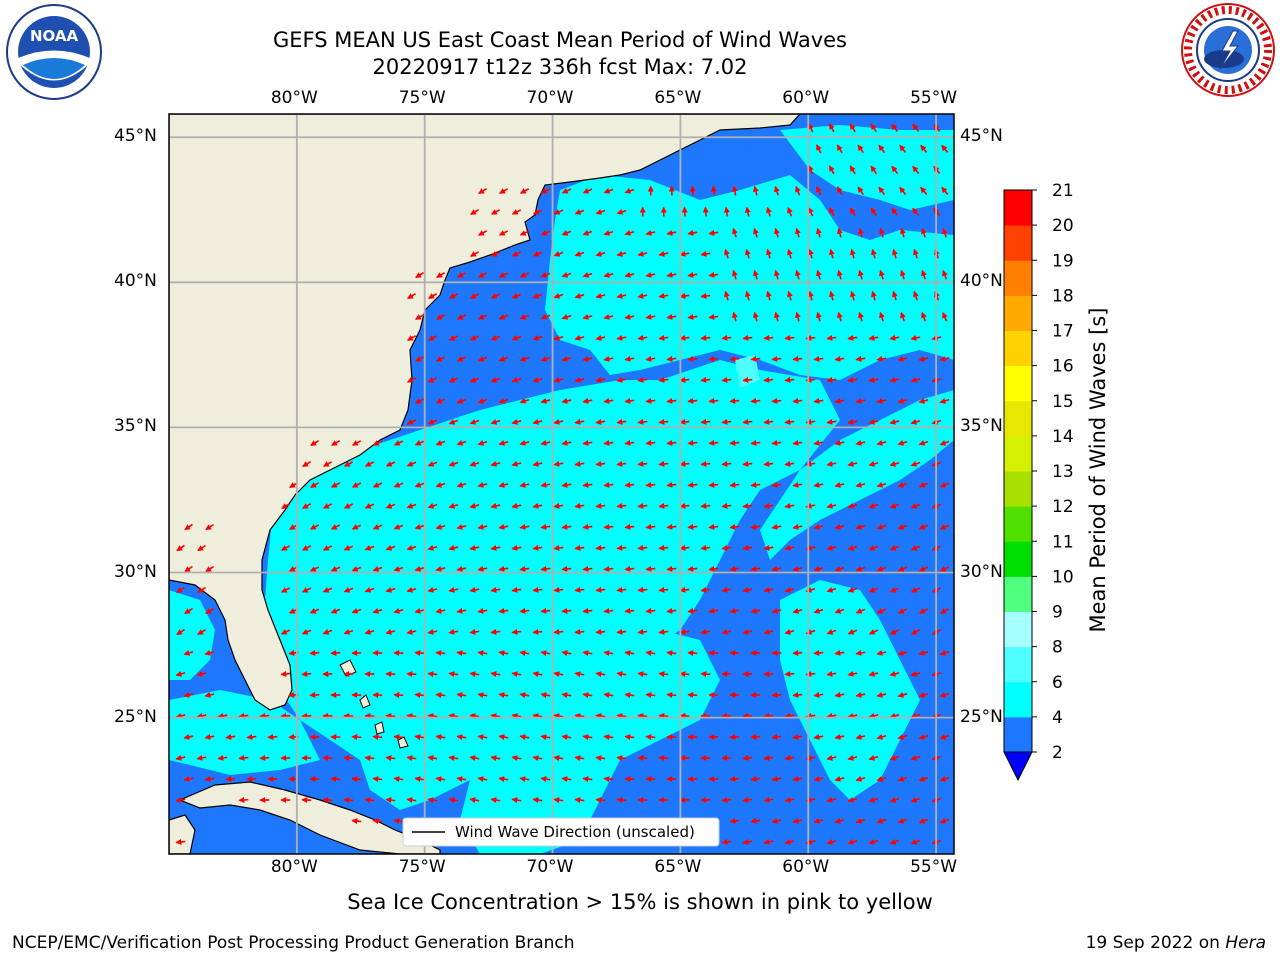  Describe the element at coordinates (1018, 766) in the screenshot. I see `colorbar-extend-min` at that location.